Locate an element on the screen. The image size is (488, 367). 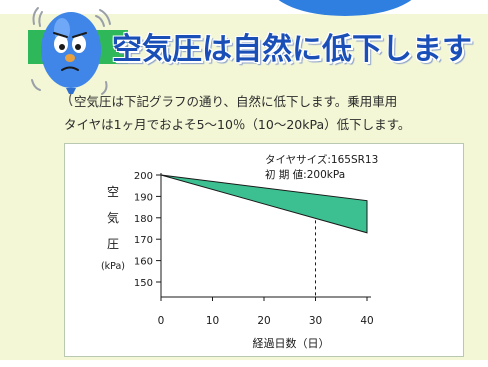
x-axis-label: 経過日数（日） is located at coordinates (291, 343).